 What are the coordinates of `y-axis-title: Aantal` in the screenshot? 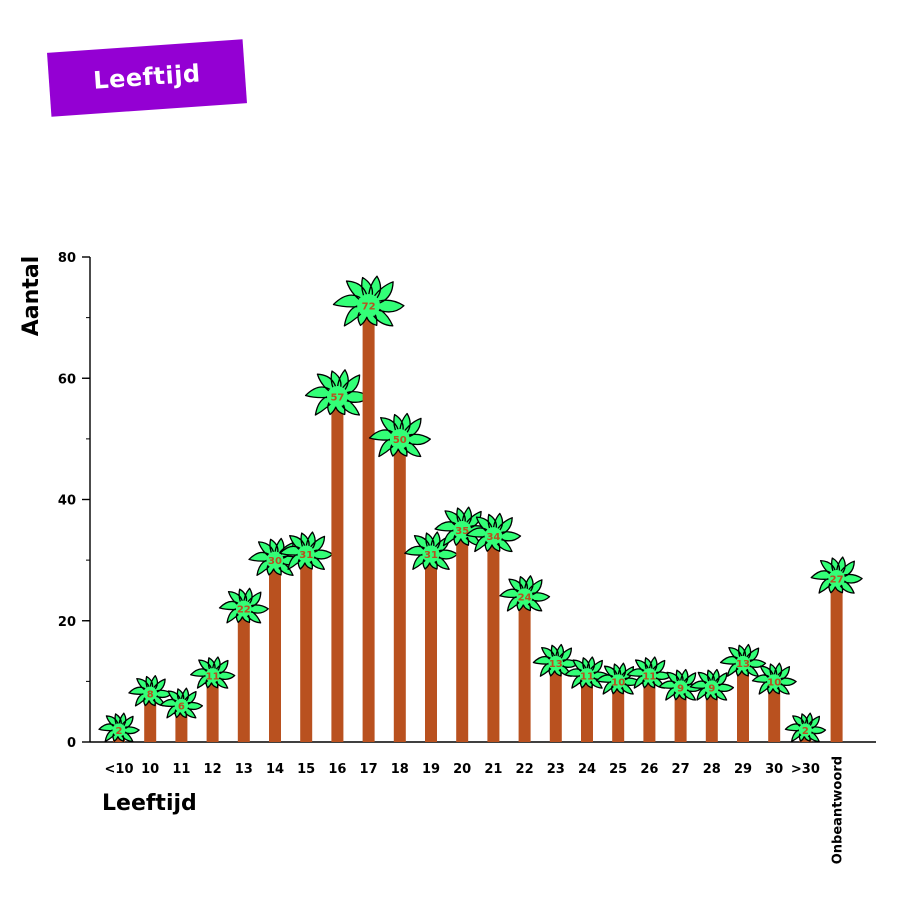 It's located at (31, 296).